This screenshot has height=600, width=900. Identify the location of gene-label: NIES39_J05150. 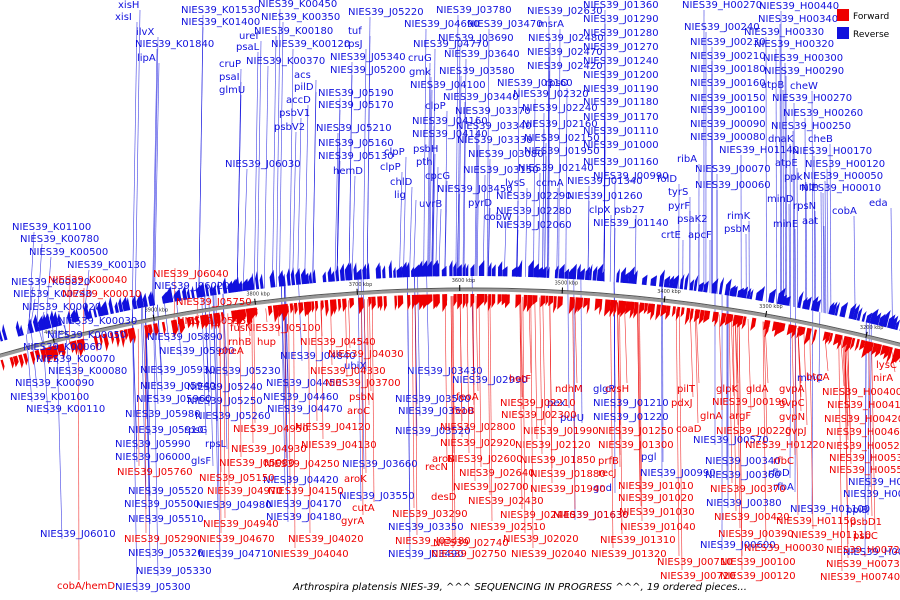
(237, 478).